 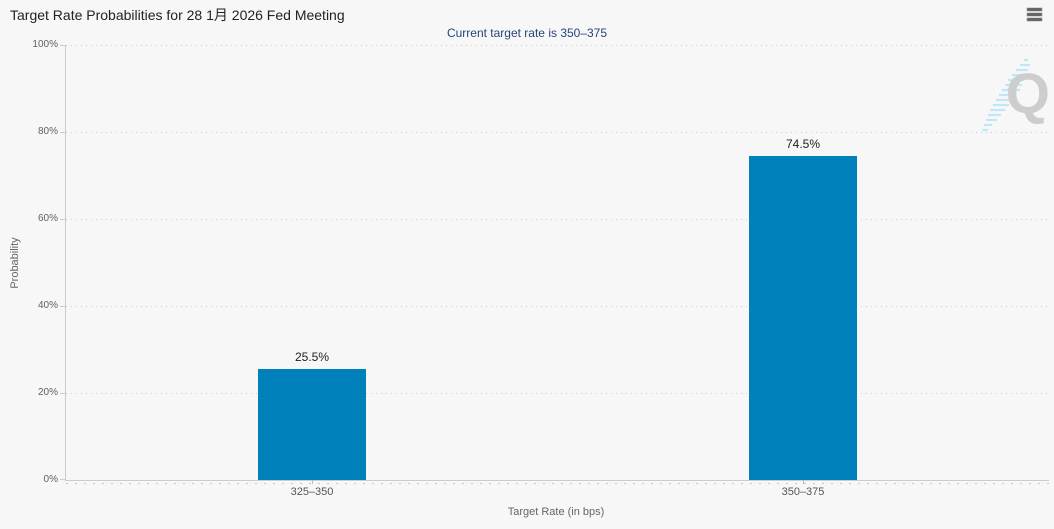 I want to click on watermark-logo: Q, so click(x=1016, y=96).